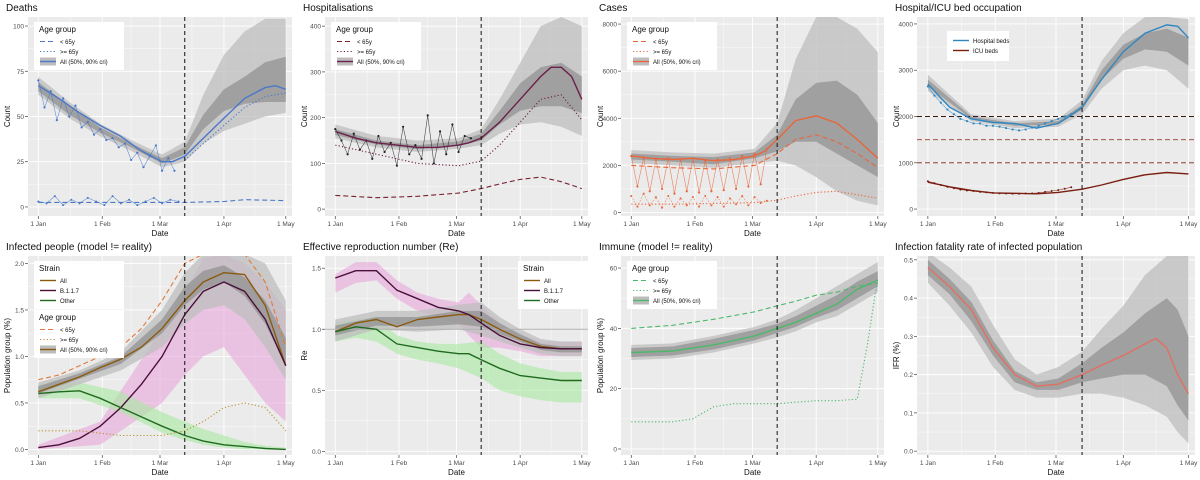 Image resolution: width=1200 pixels, height=480 pixels. Describe the element at coordinates (49, 268) in the screenshot. I see `legend-title: Strain` at that location.